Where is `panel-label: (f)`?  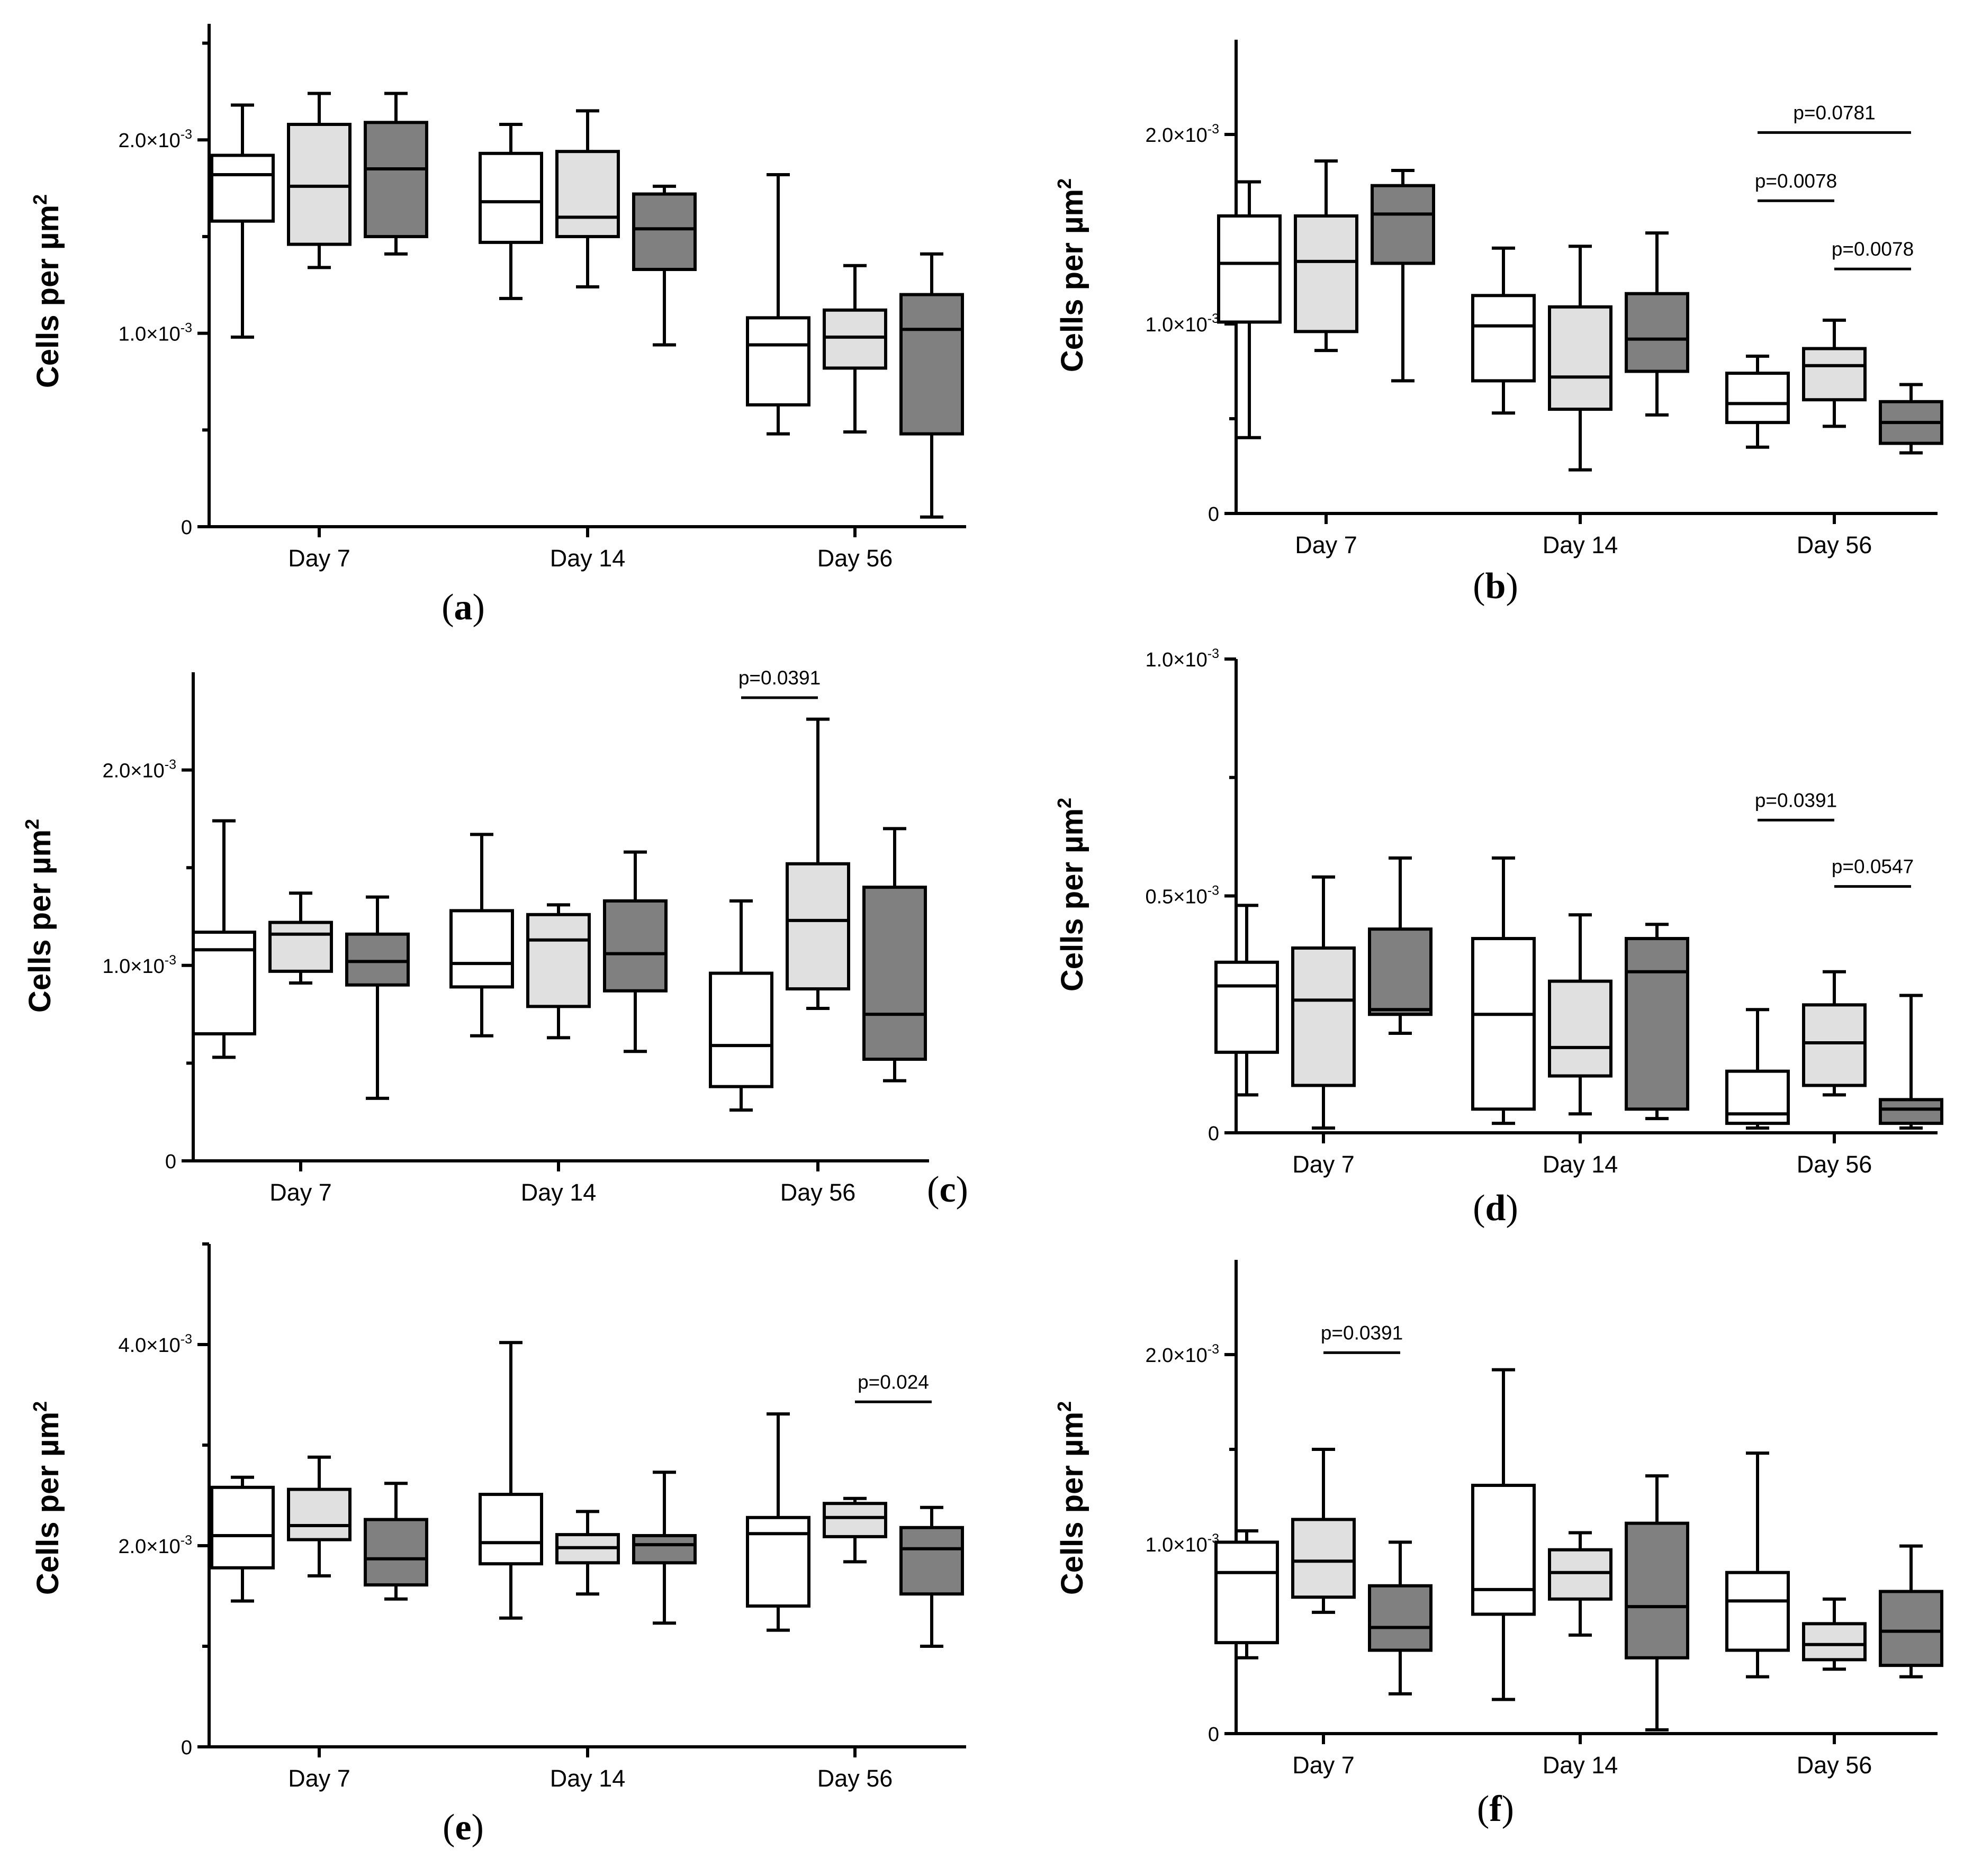
panel-label: (f) is located at coordinates (1495, 1809).